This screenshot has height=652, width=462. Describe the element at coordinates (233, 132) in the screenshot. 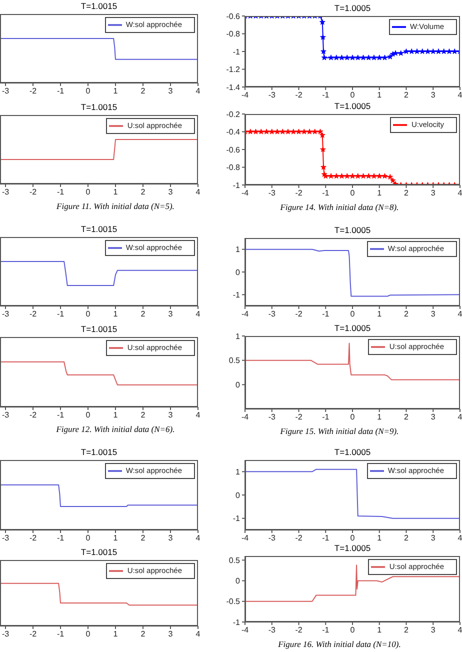

I see `y-tick-label: -0.4` at that location.